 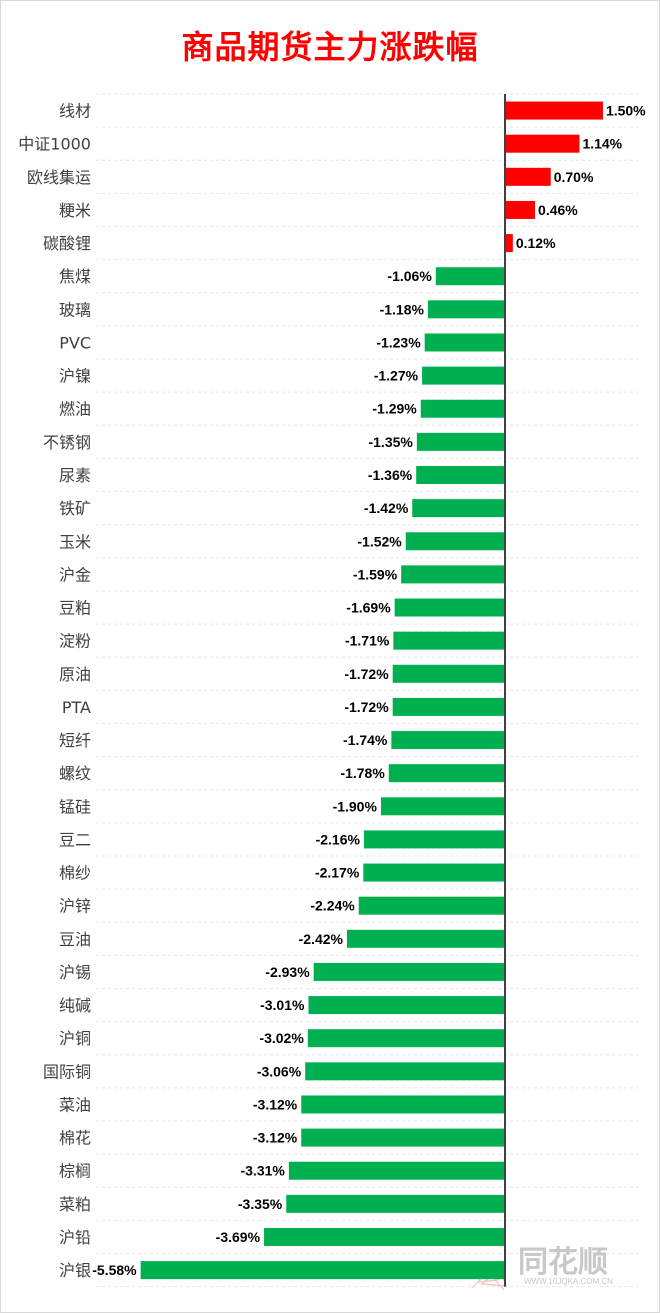 What do you see at coordinates (536, 243) in the screenshot?
I see `data-label: 0.12%` at bounding box center [536, 243].